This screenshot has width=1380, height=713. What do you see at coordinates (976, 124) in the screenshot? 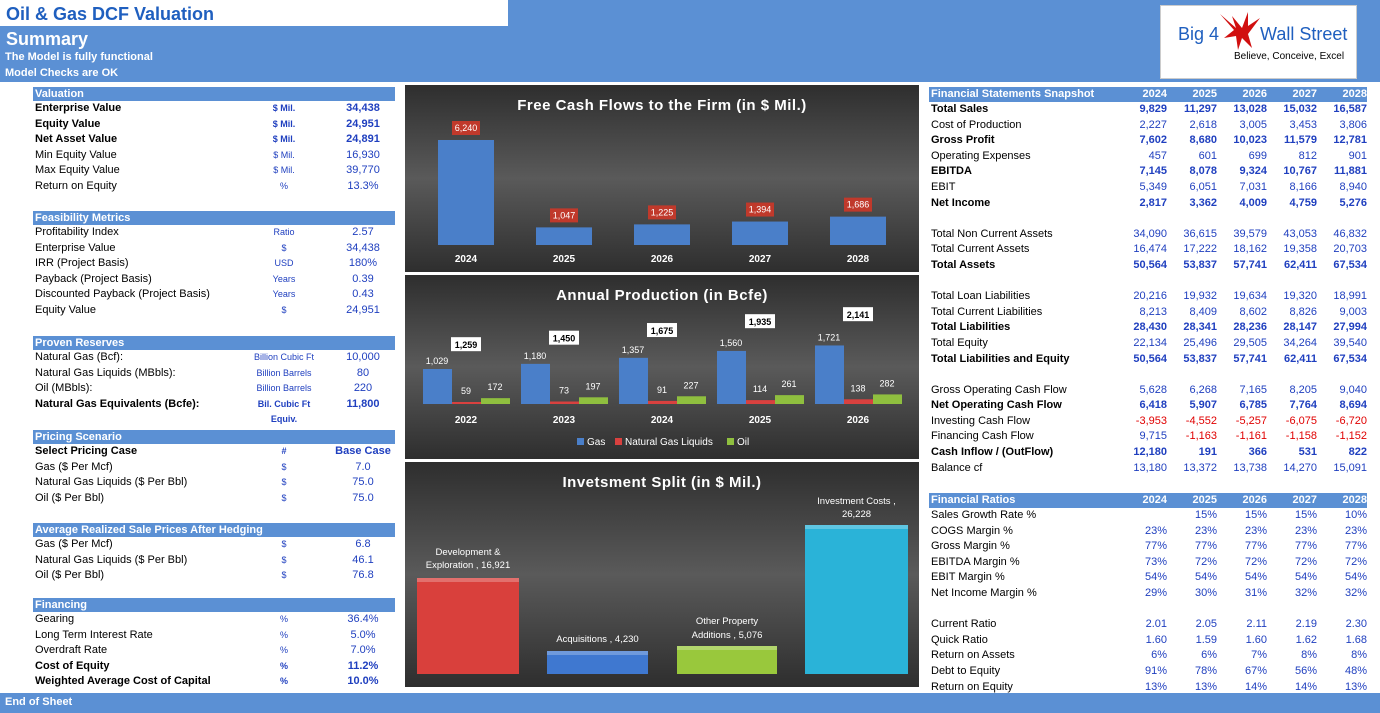
I see `row-label: Cost of Production` at bounding box center [976, 124].